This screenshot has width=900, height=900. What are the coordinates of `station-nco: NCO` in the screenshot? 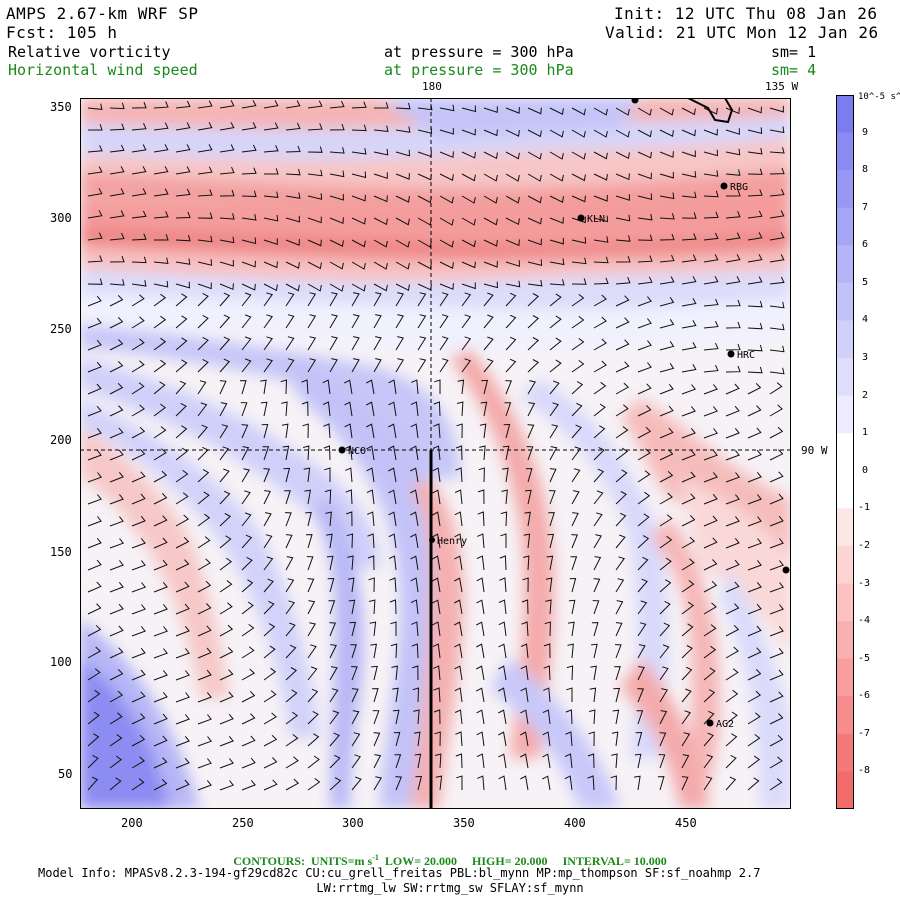 It's located at (352, 451).